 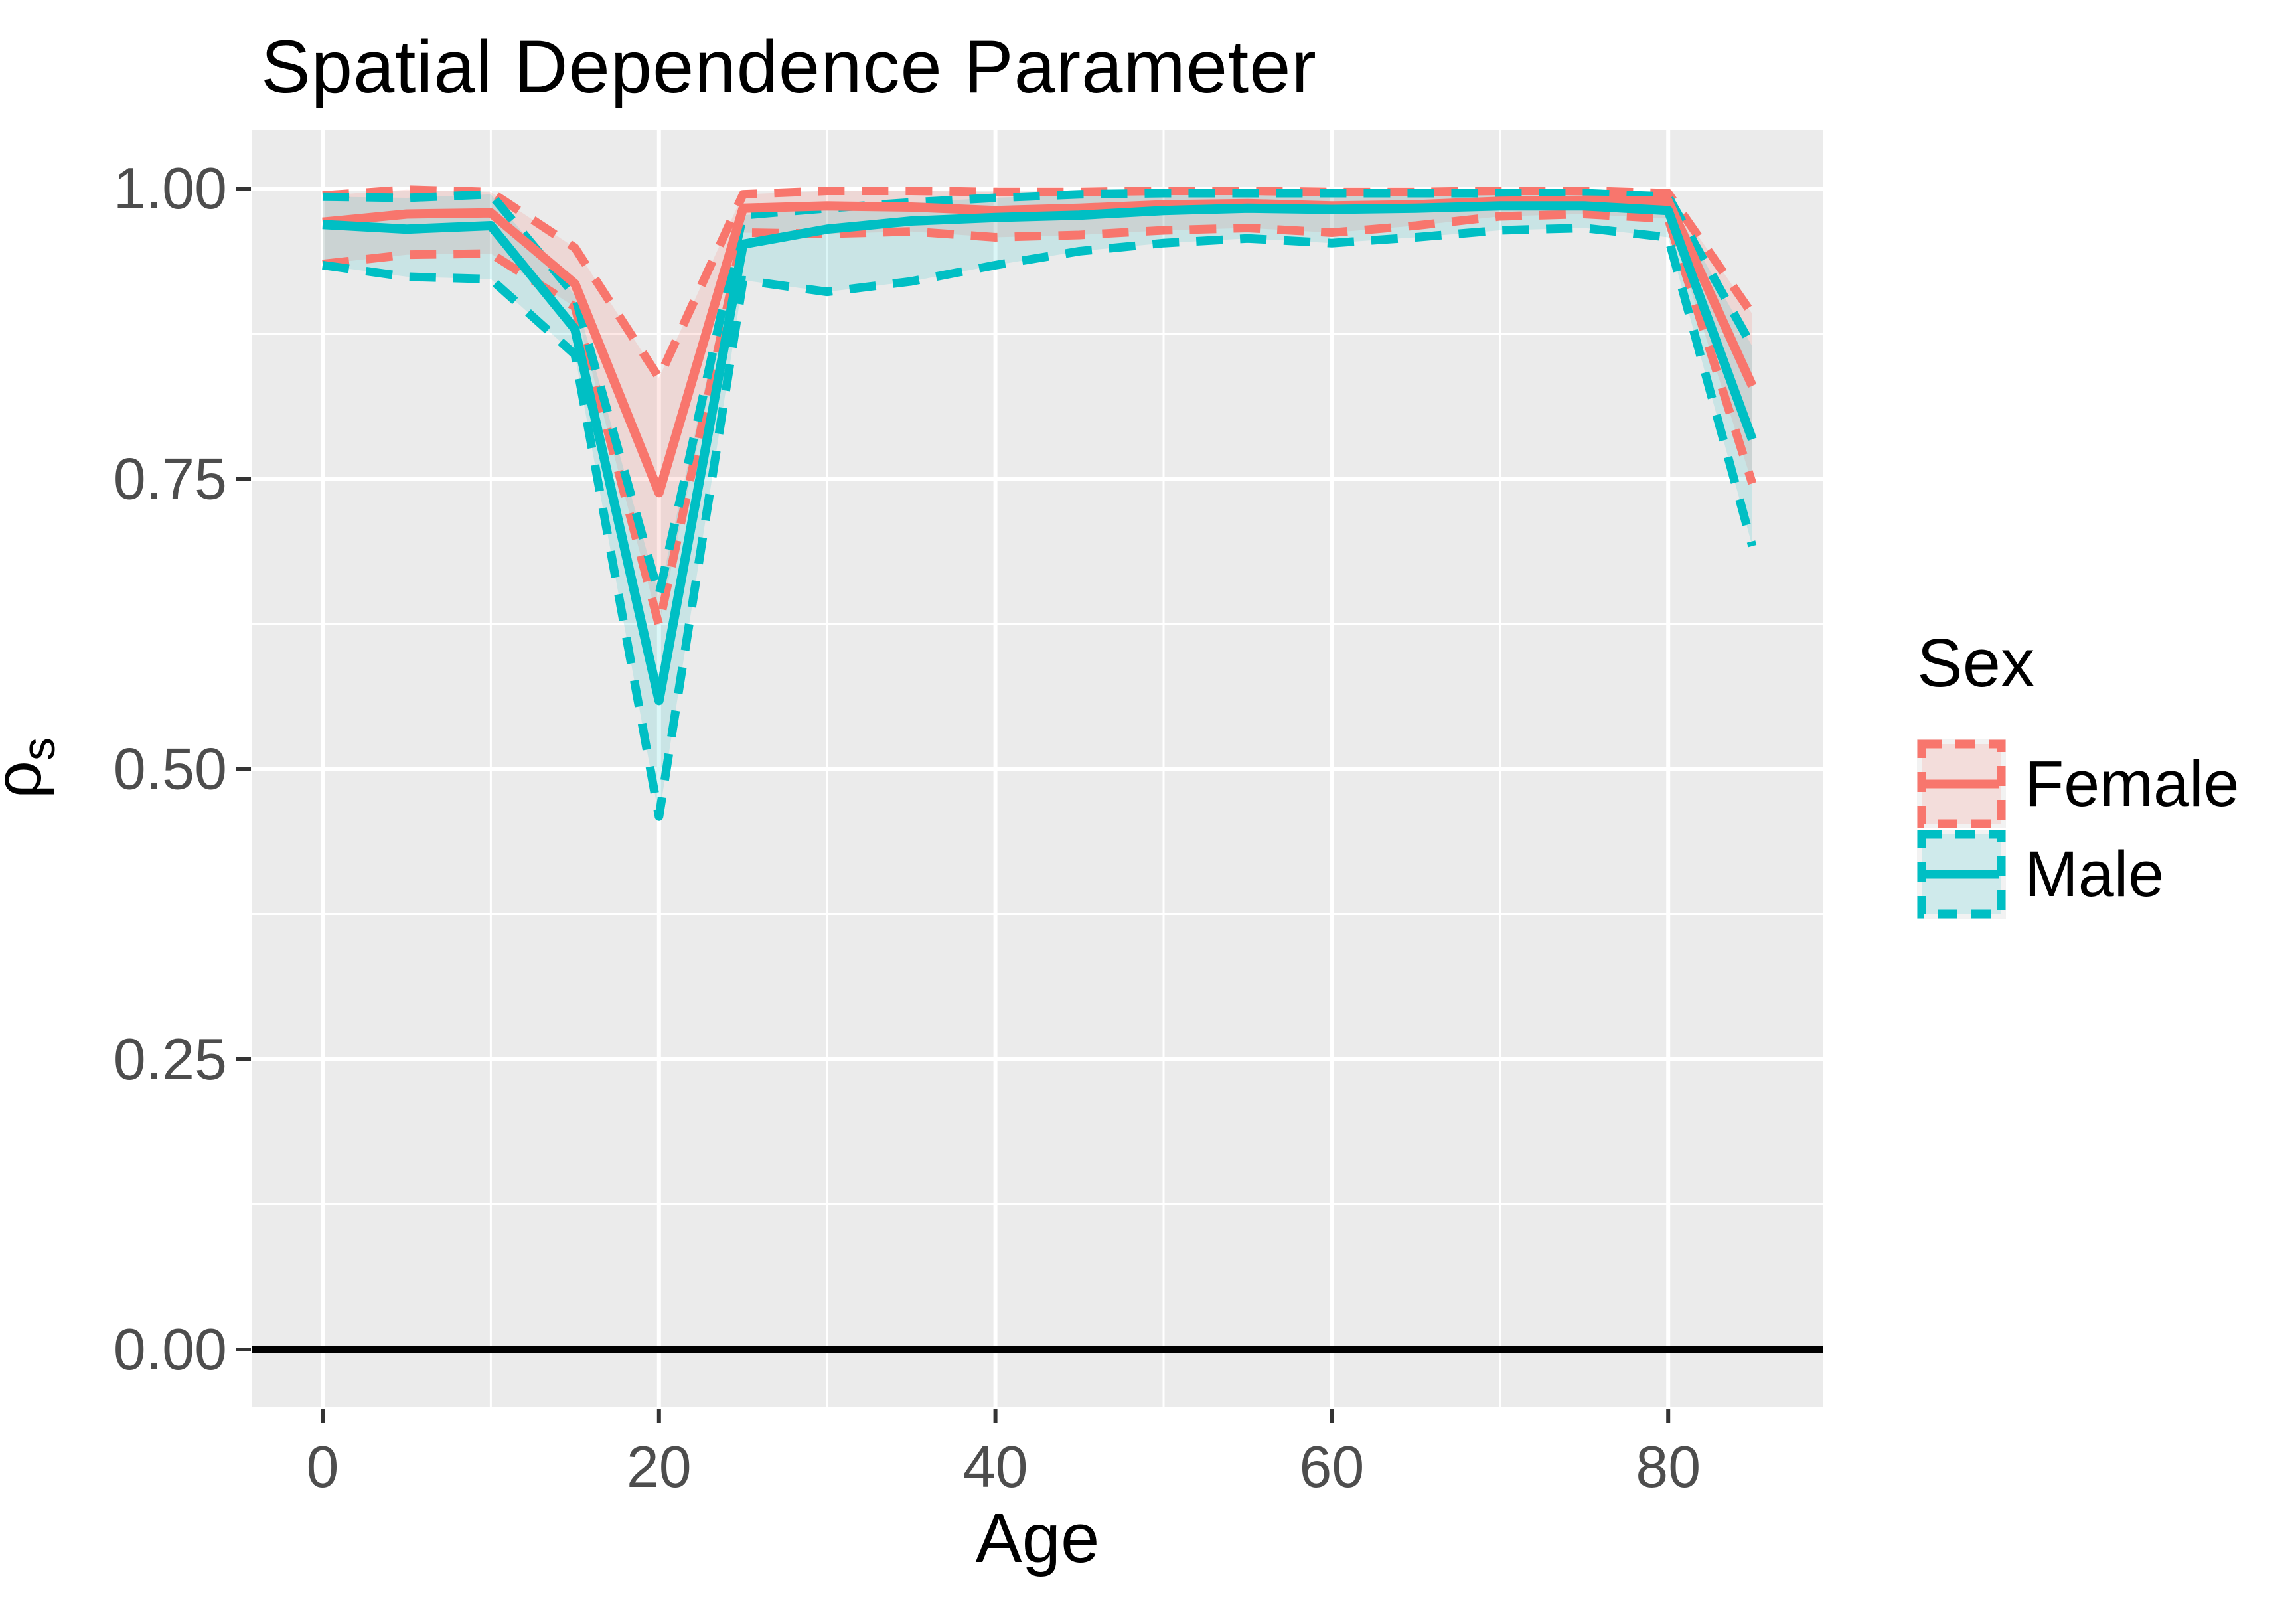 What do you see at coordinates (1668, 1467) in the screenshot?
I see `x-tick-label: 80` at bounding box center [1668, 1467].